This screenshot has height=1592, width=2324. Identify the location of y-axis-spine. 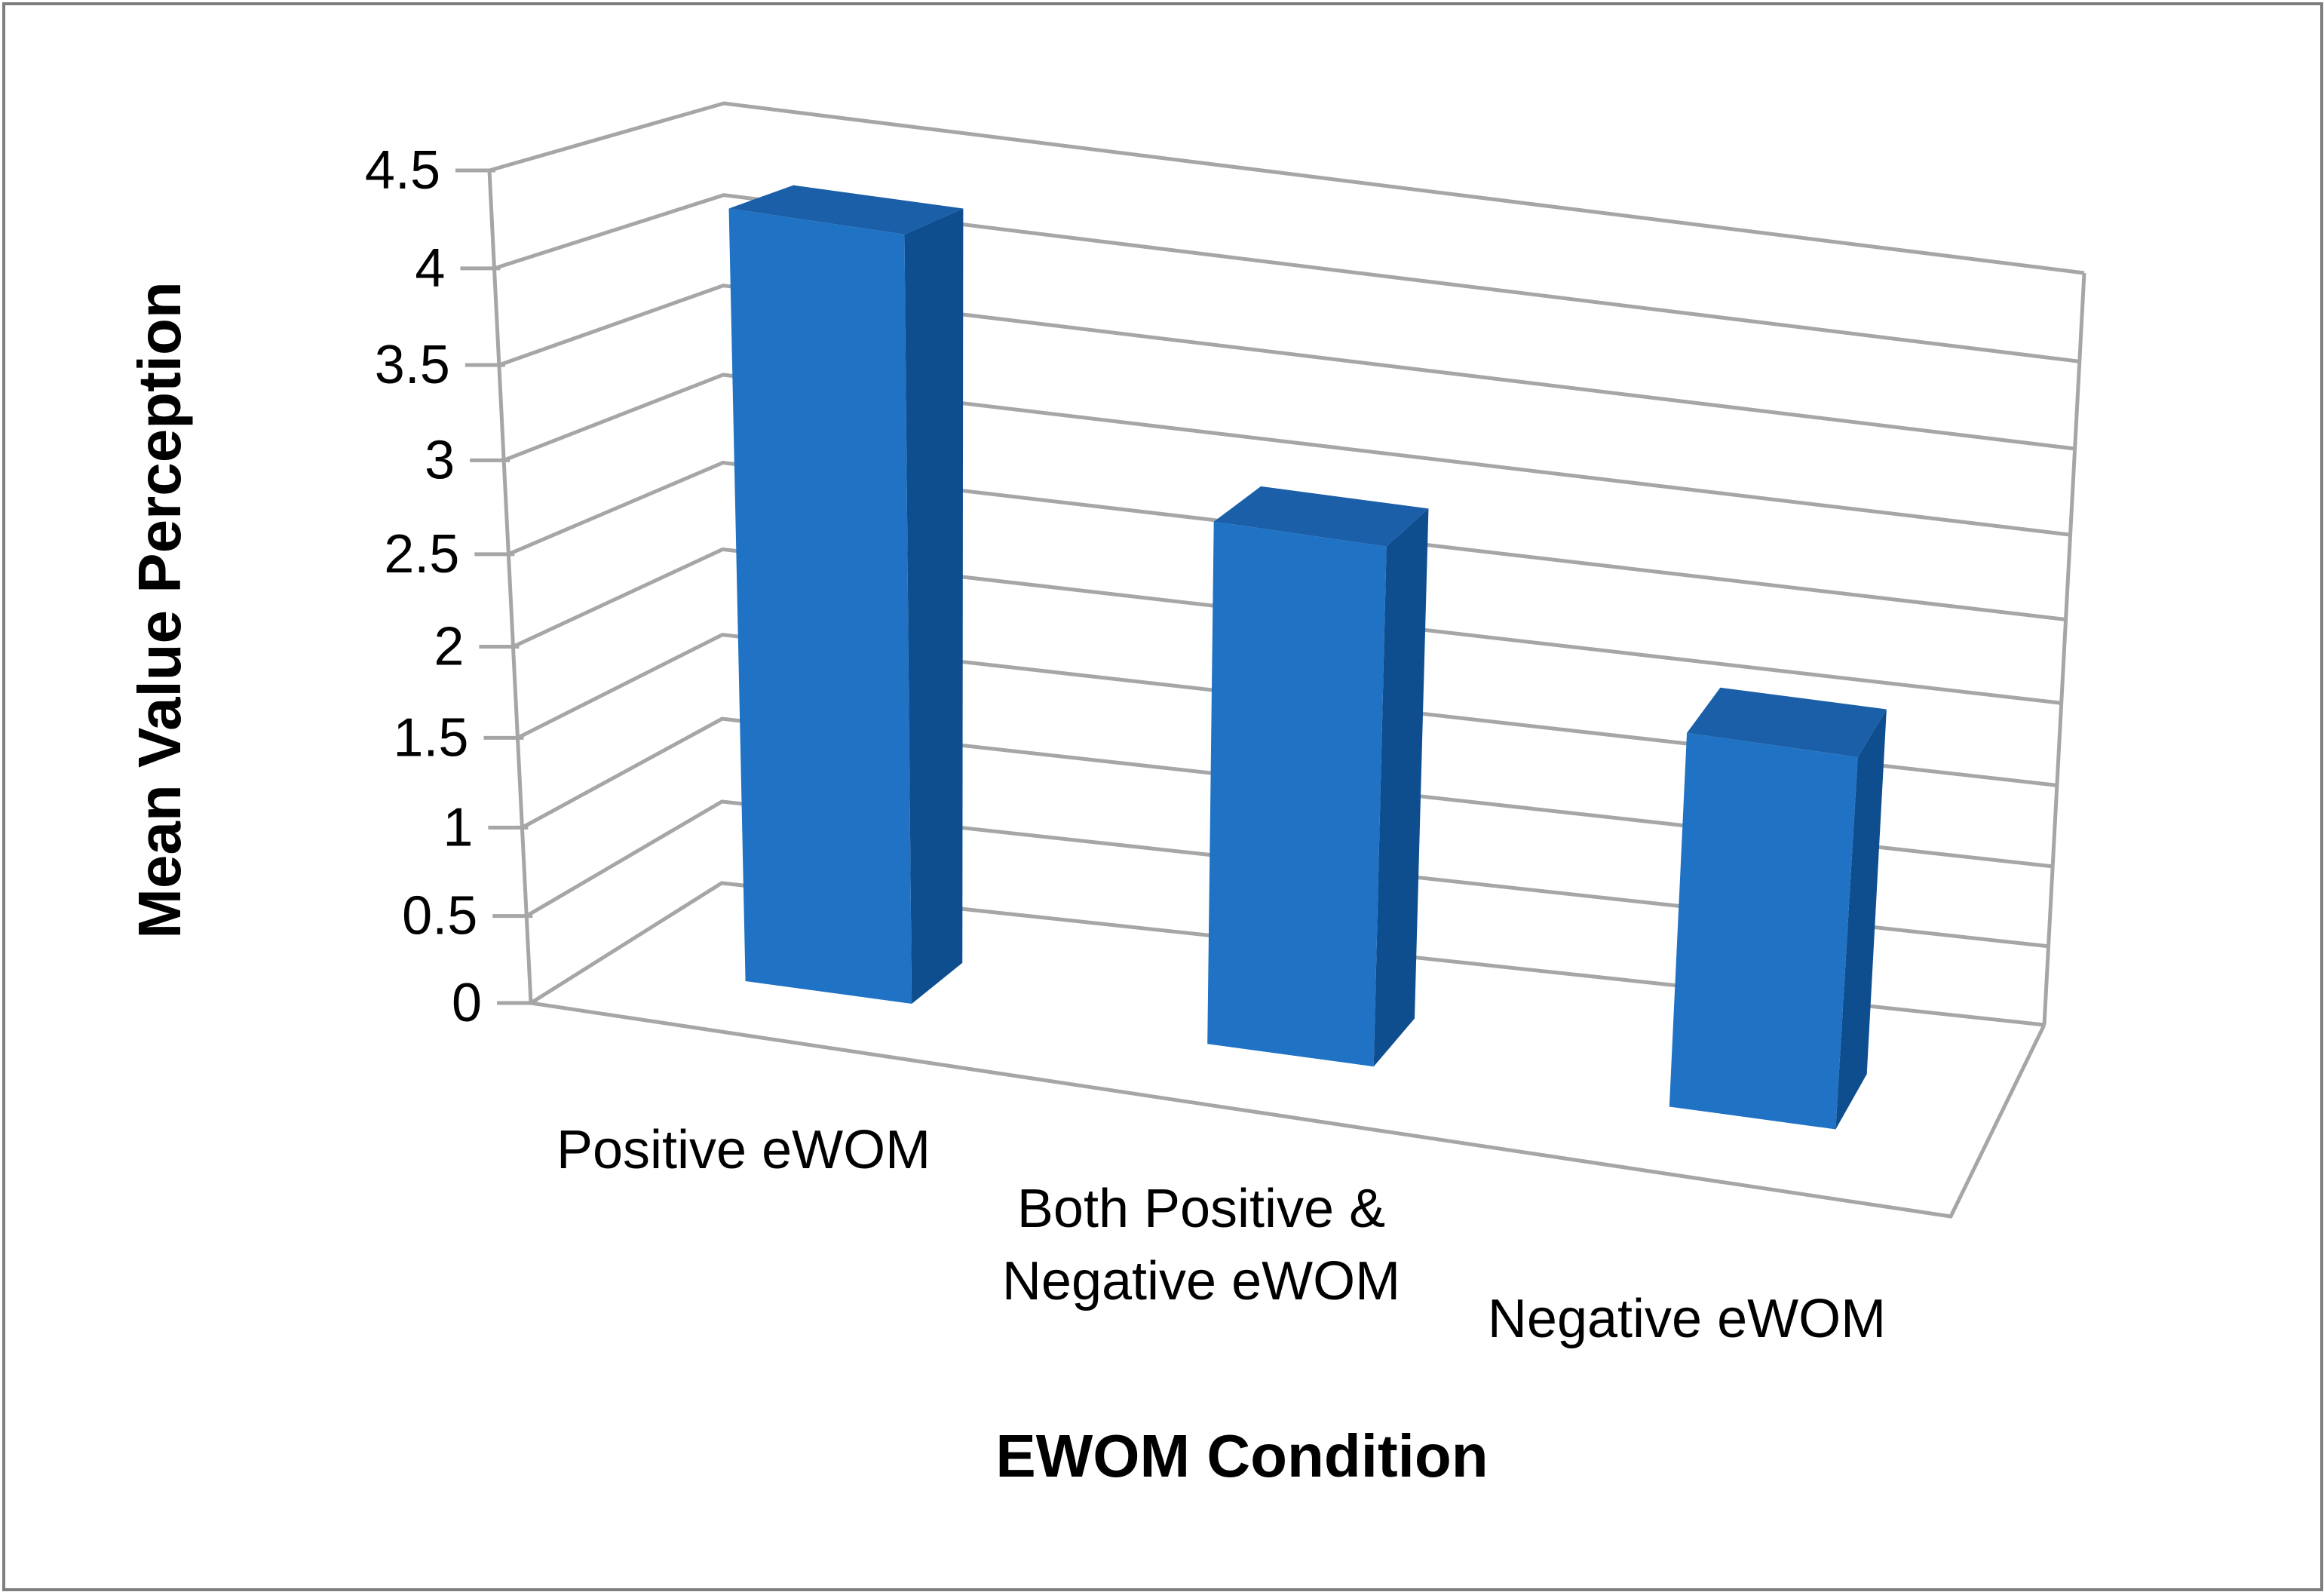
(510, 587).